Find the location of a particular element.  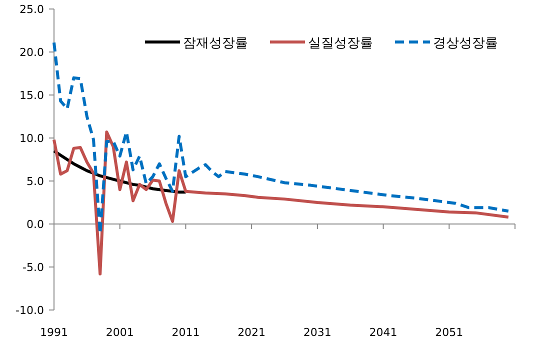

y-tick-label: -10.0 is located at coordinates (30, 310).